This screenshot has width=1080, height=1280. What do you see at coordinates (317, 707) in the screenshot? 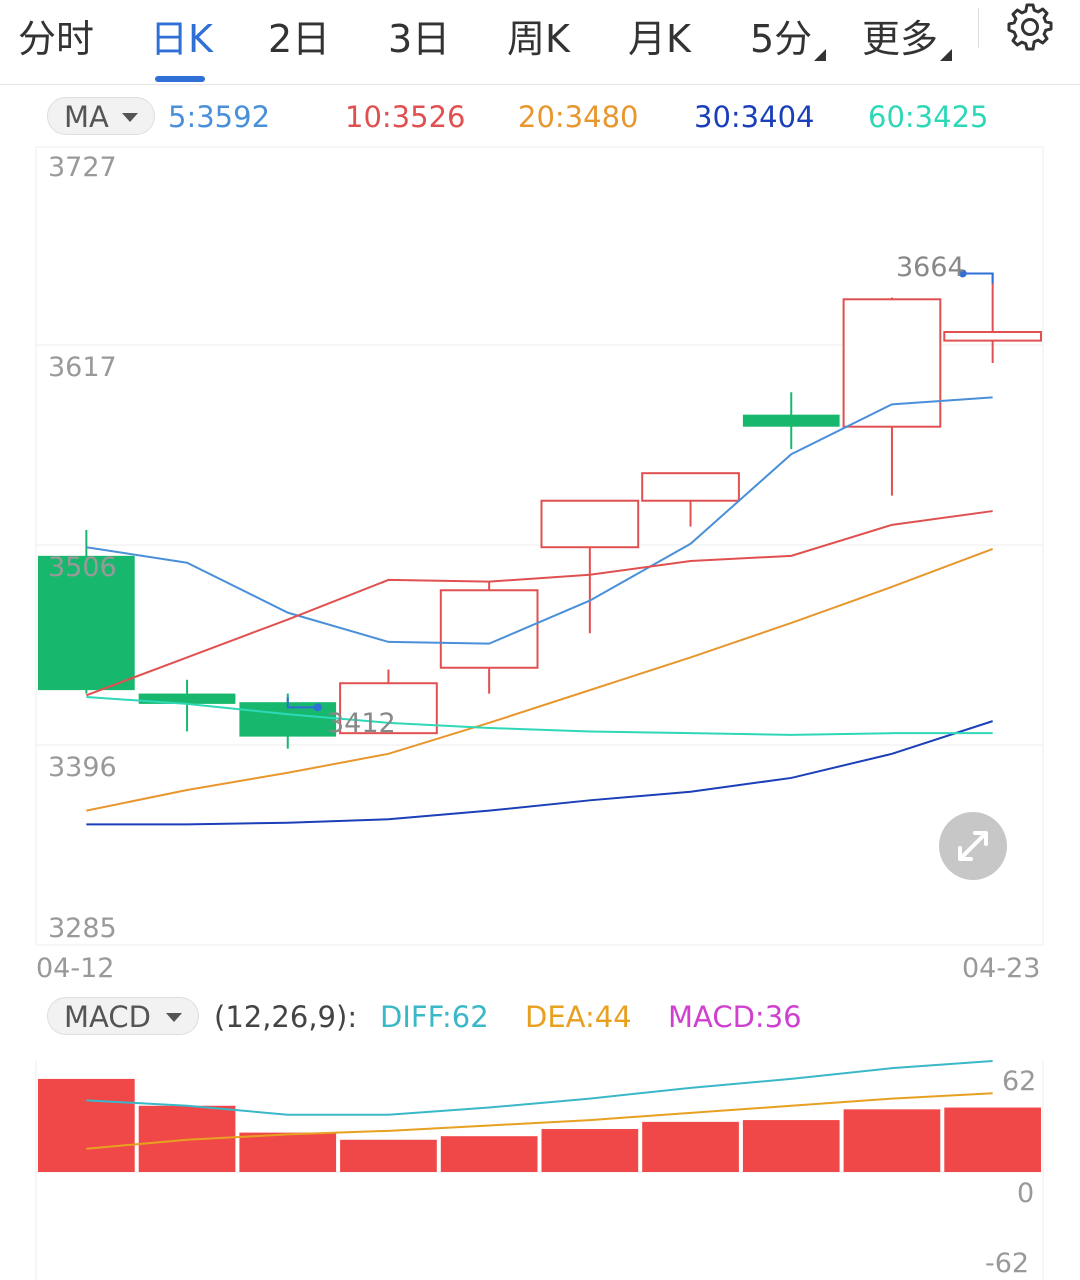
I see `low-annotation-dot` at bounding box center [317, 707].